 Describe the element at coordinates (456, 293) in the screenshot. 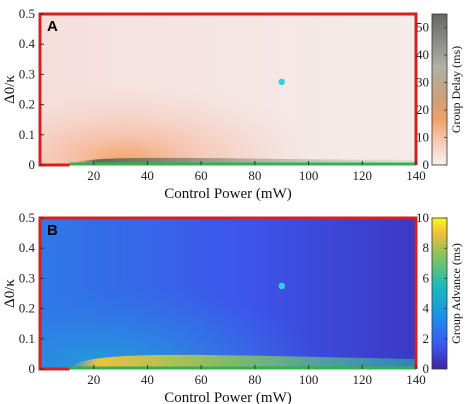

I see `colorbar-label: Group Advance (ms)` at that location.